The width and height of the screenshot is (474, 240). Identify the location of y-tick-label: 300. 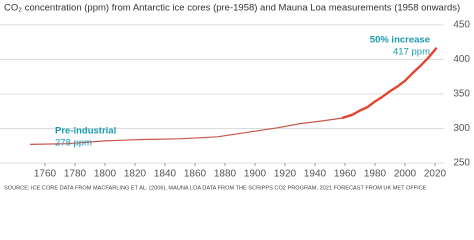
(461, 128).